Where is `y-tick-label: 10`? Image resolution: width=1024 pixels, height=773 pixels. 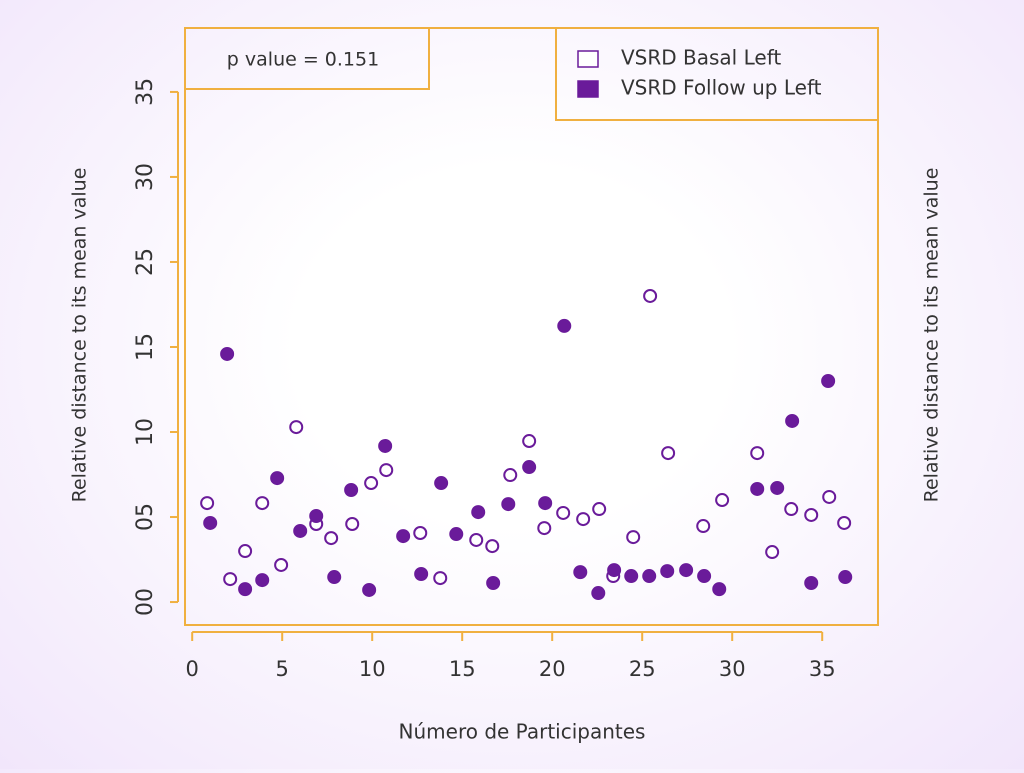
y-tick-label: 10 is located at coordinates (145, 432).